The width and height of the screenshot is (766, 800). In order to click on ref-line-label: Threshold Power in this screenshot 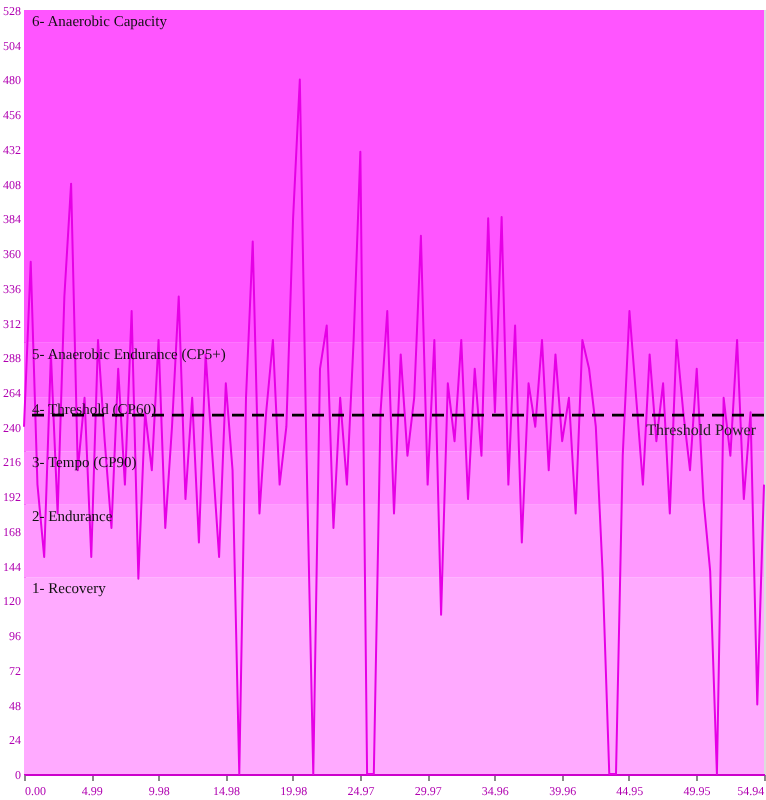, I will do `click(701, 430)`.